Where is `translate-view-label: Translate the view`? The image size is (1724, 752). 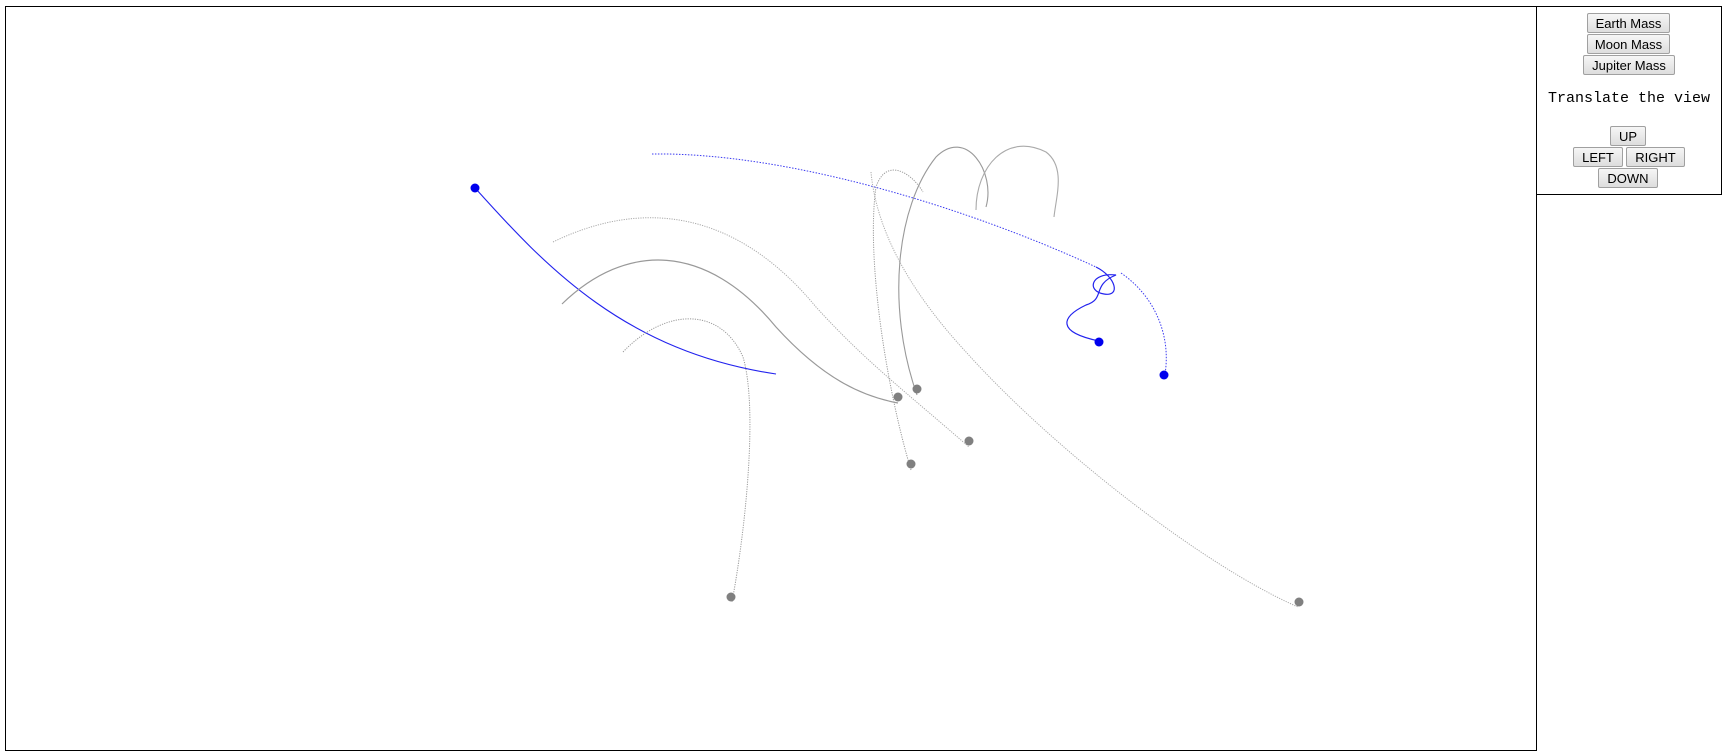 translate-view-label: Translate the view is located at coordinates (1629, 98).